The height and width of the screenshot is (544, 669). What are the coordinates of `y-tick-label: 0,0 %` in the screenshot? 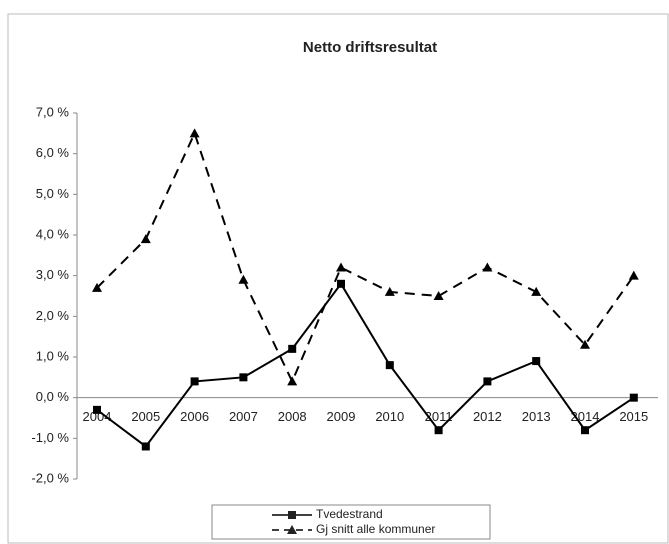 It's located at (53, 396).